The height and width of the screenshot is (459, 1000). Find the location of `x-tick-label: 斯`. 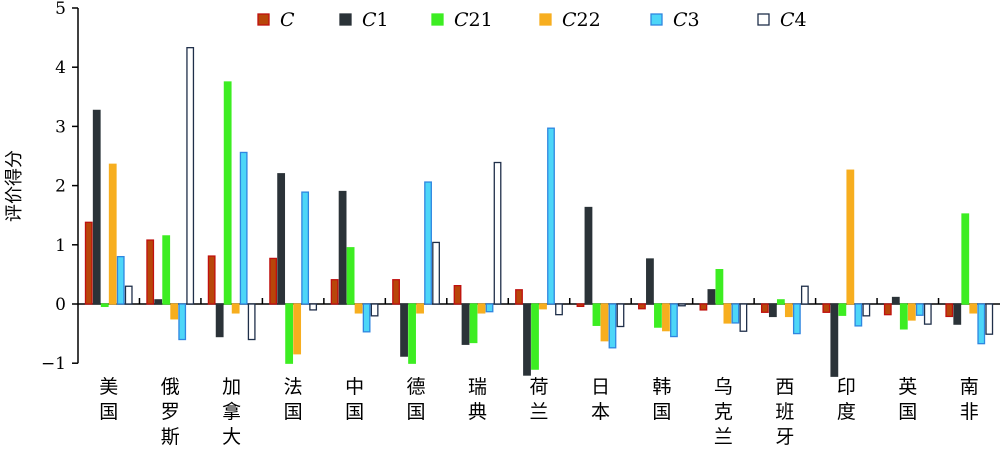

x-tick-label: 斯 is located at coordinates (170, 437).